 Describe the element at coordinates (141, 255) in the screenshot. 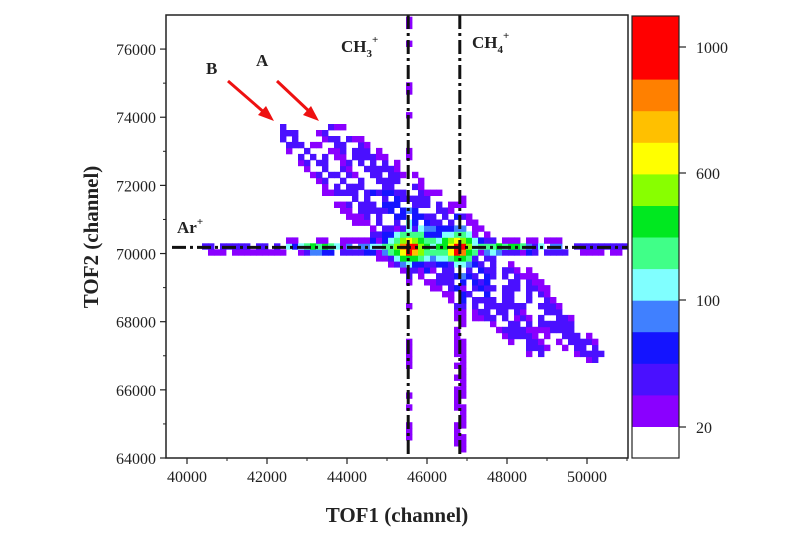

I see `y-axis: 64000 66000 68000 70000 72000 74000 76000` at that location.